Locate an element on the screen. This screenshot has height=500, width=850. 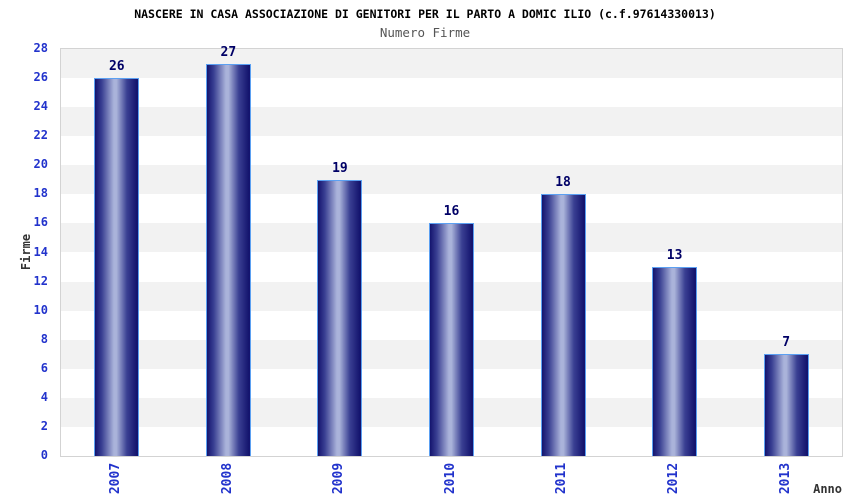
y-tick-label: 18 is located at coordinates (40, 193).